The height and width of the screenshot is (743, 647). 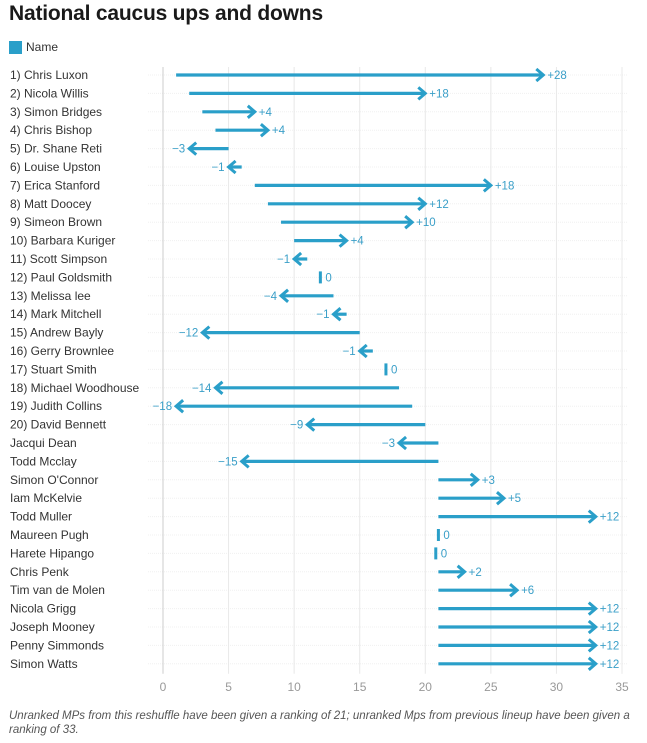 What do you see at coordinates (53, 369) in the screenshot?
I see `row-name-label: 17) Stuart Smith` at bounding box center [53, 369].